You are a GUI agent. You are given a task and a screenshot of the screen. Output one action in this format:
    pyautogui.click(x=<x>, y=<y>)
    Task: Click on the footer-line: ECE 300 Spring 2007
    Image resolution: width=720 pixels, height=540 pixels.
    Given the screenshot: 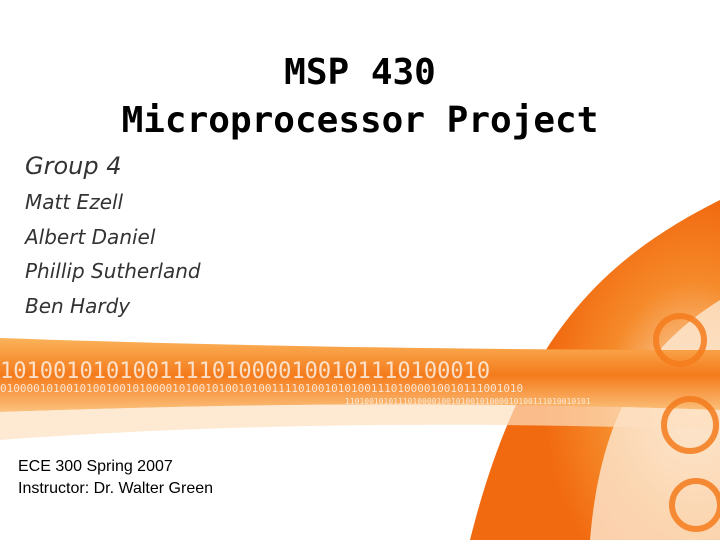 What is the action you would take?
    pyautogui.click(x=95, y=466)
    